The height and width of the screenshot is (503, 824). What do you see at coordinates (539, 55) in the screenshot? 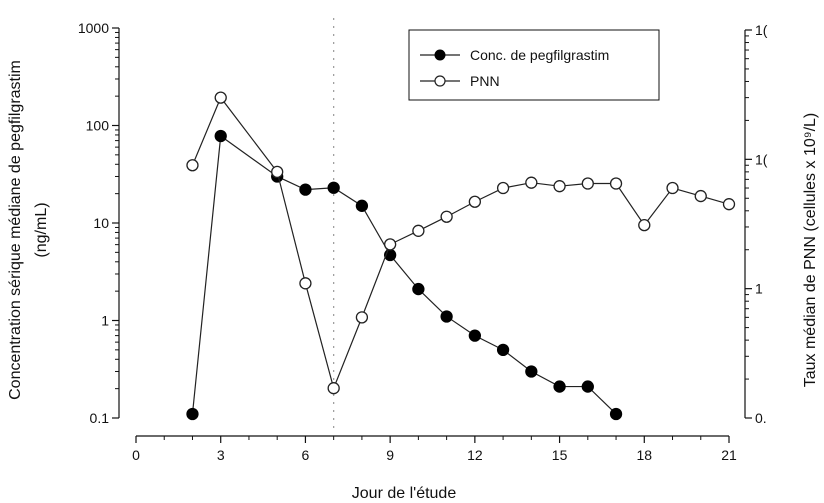
I see `legend-label-conc: Conc. de pegfilgrastim` at bounding box center [539, 55].